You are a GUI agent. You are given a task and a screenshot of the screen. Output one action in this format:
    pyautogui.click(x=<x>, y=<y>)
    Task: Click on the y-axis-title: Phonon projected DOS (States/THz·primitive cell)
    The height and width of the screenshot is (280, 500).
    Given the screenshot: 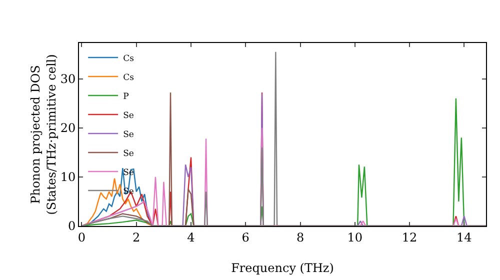 What is the action you would take?
    pyautogui.click(x=43, y=134)
    